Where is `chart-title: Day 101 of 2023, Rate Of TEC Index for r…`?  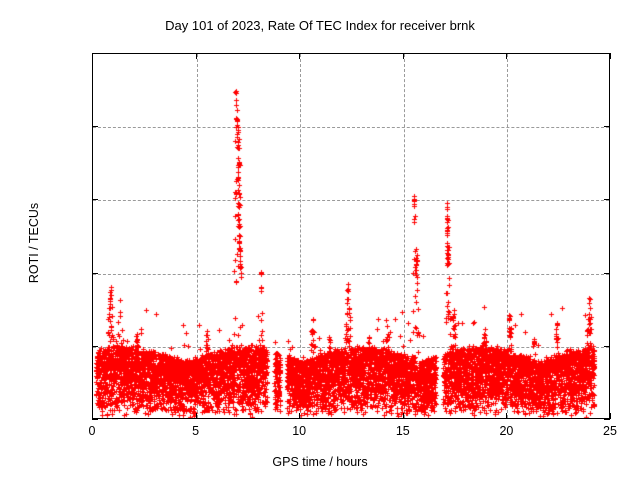
chart-title: Day 101 of 2023, Rate Of TEC Index for r… is located at coordinates (320, 25).